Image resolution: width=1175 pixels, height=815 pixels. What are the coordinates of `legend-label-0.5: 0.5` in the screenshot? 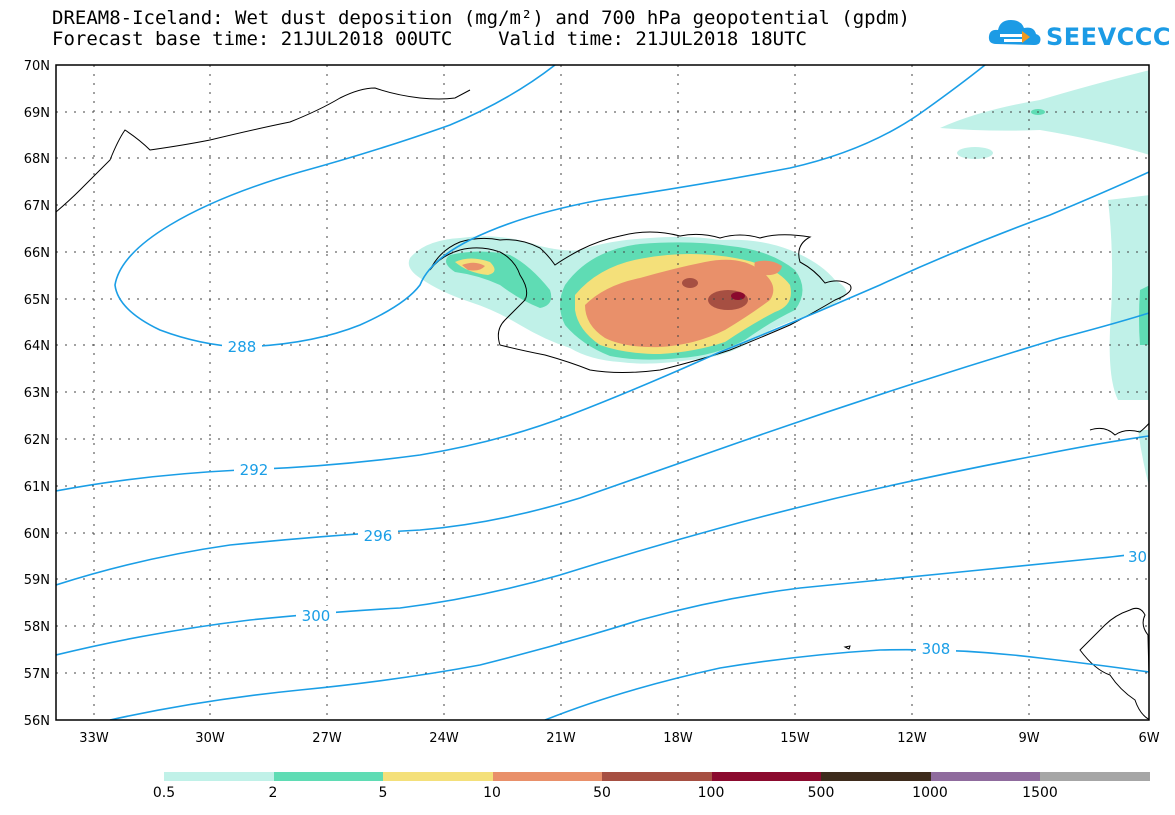 It's located at (164, 793).